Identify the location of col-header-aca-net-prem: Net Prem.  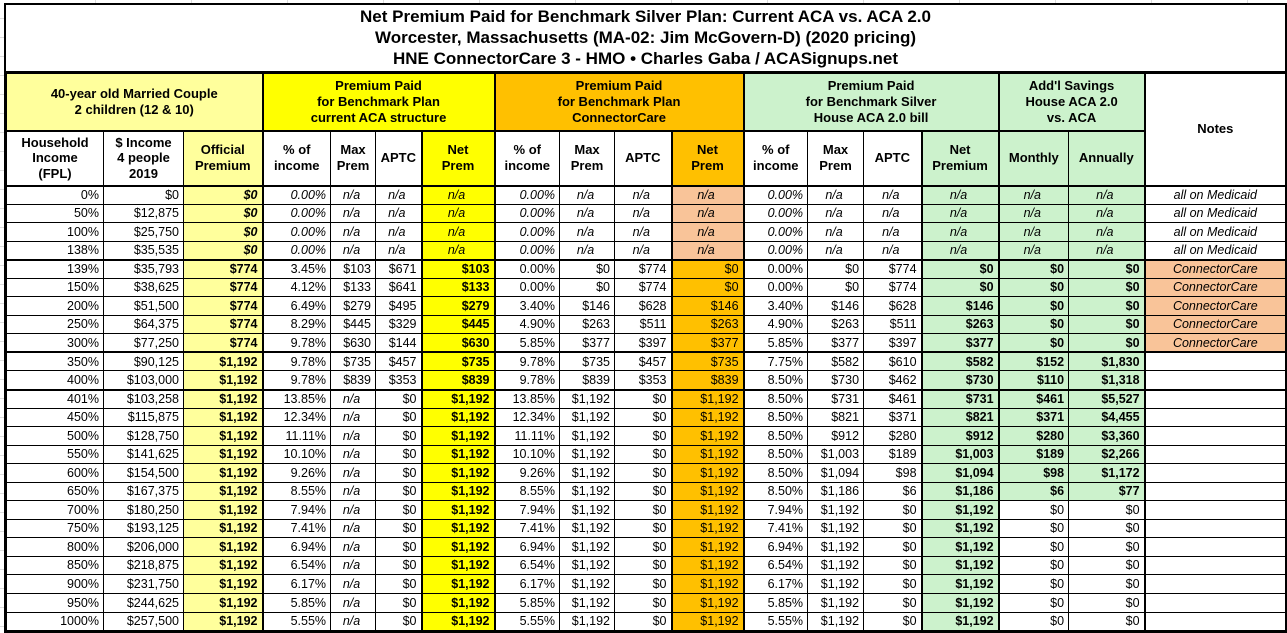
(458, 158).